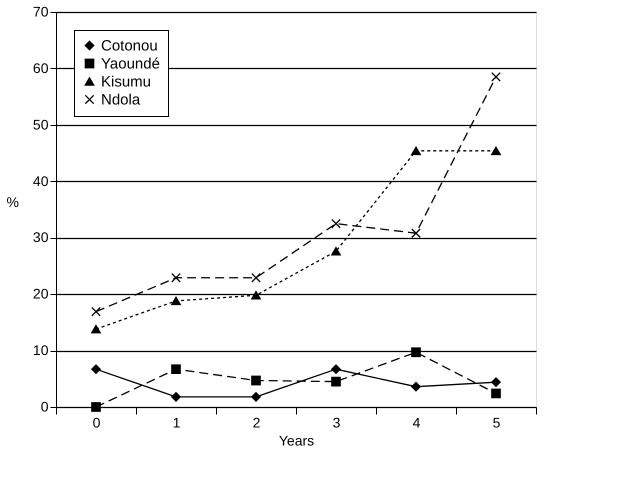  Describe the element at coordinates (40, 350) in the screenshot. I see `y-tick-label: 10` at that location.